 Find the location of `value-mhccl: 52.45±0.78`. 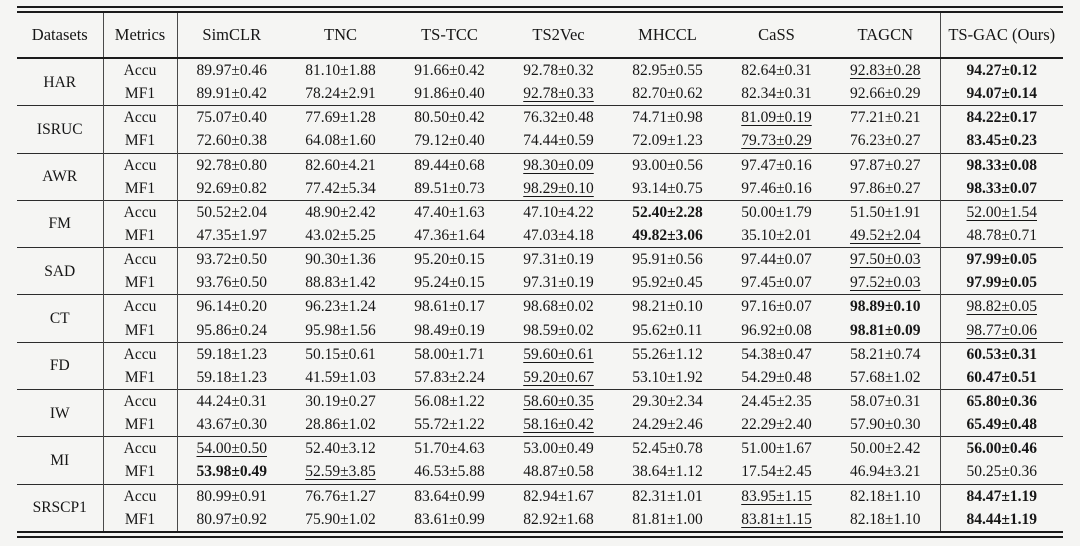

value-mhccl: 52.45±0.78 is located at coordinates (667, 449).